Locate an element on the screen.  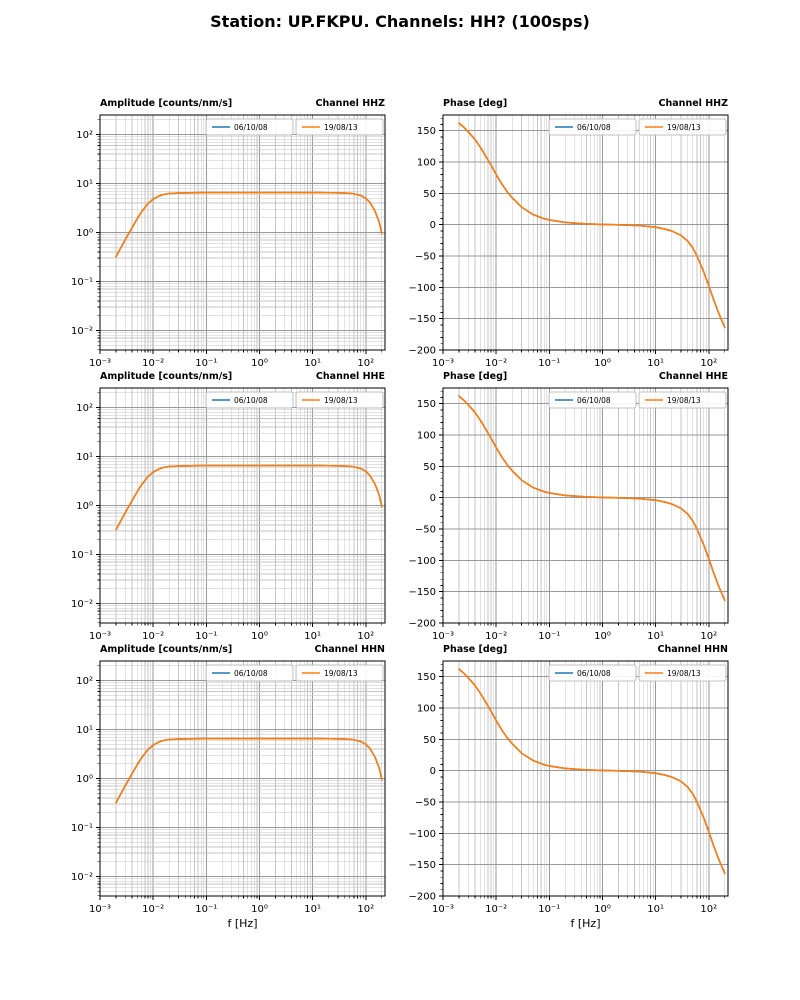
panel-title-right: Channel HHN is located at coordinates (349, 649).